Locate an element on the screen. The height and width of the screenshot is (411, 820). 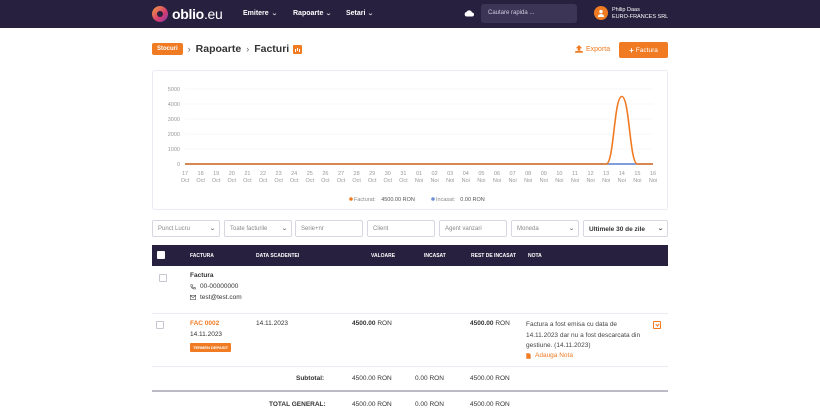
x-tick-day: 26 is located at coordinates (325, 174).